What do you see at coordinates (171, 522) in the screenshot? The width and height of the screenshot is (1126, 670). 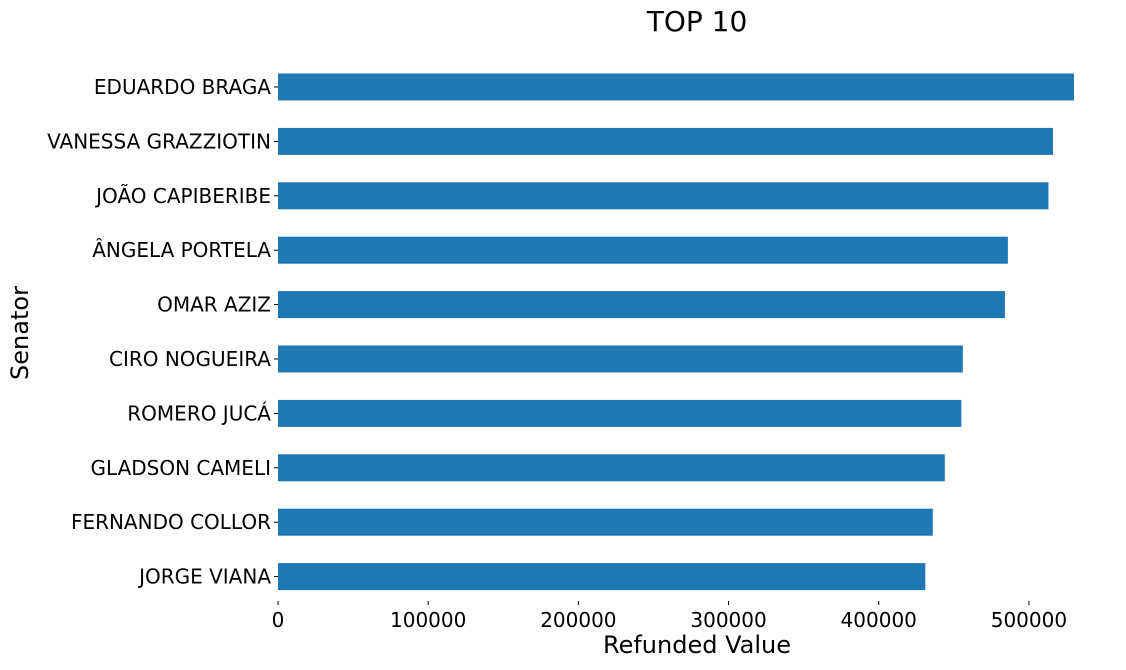 I see `y-tick-label-8: FERNANDO COLLOR` at bounding box center [171, 522].